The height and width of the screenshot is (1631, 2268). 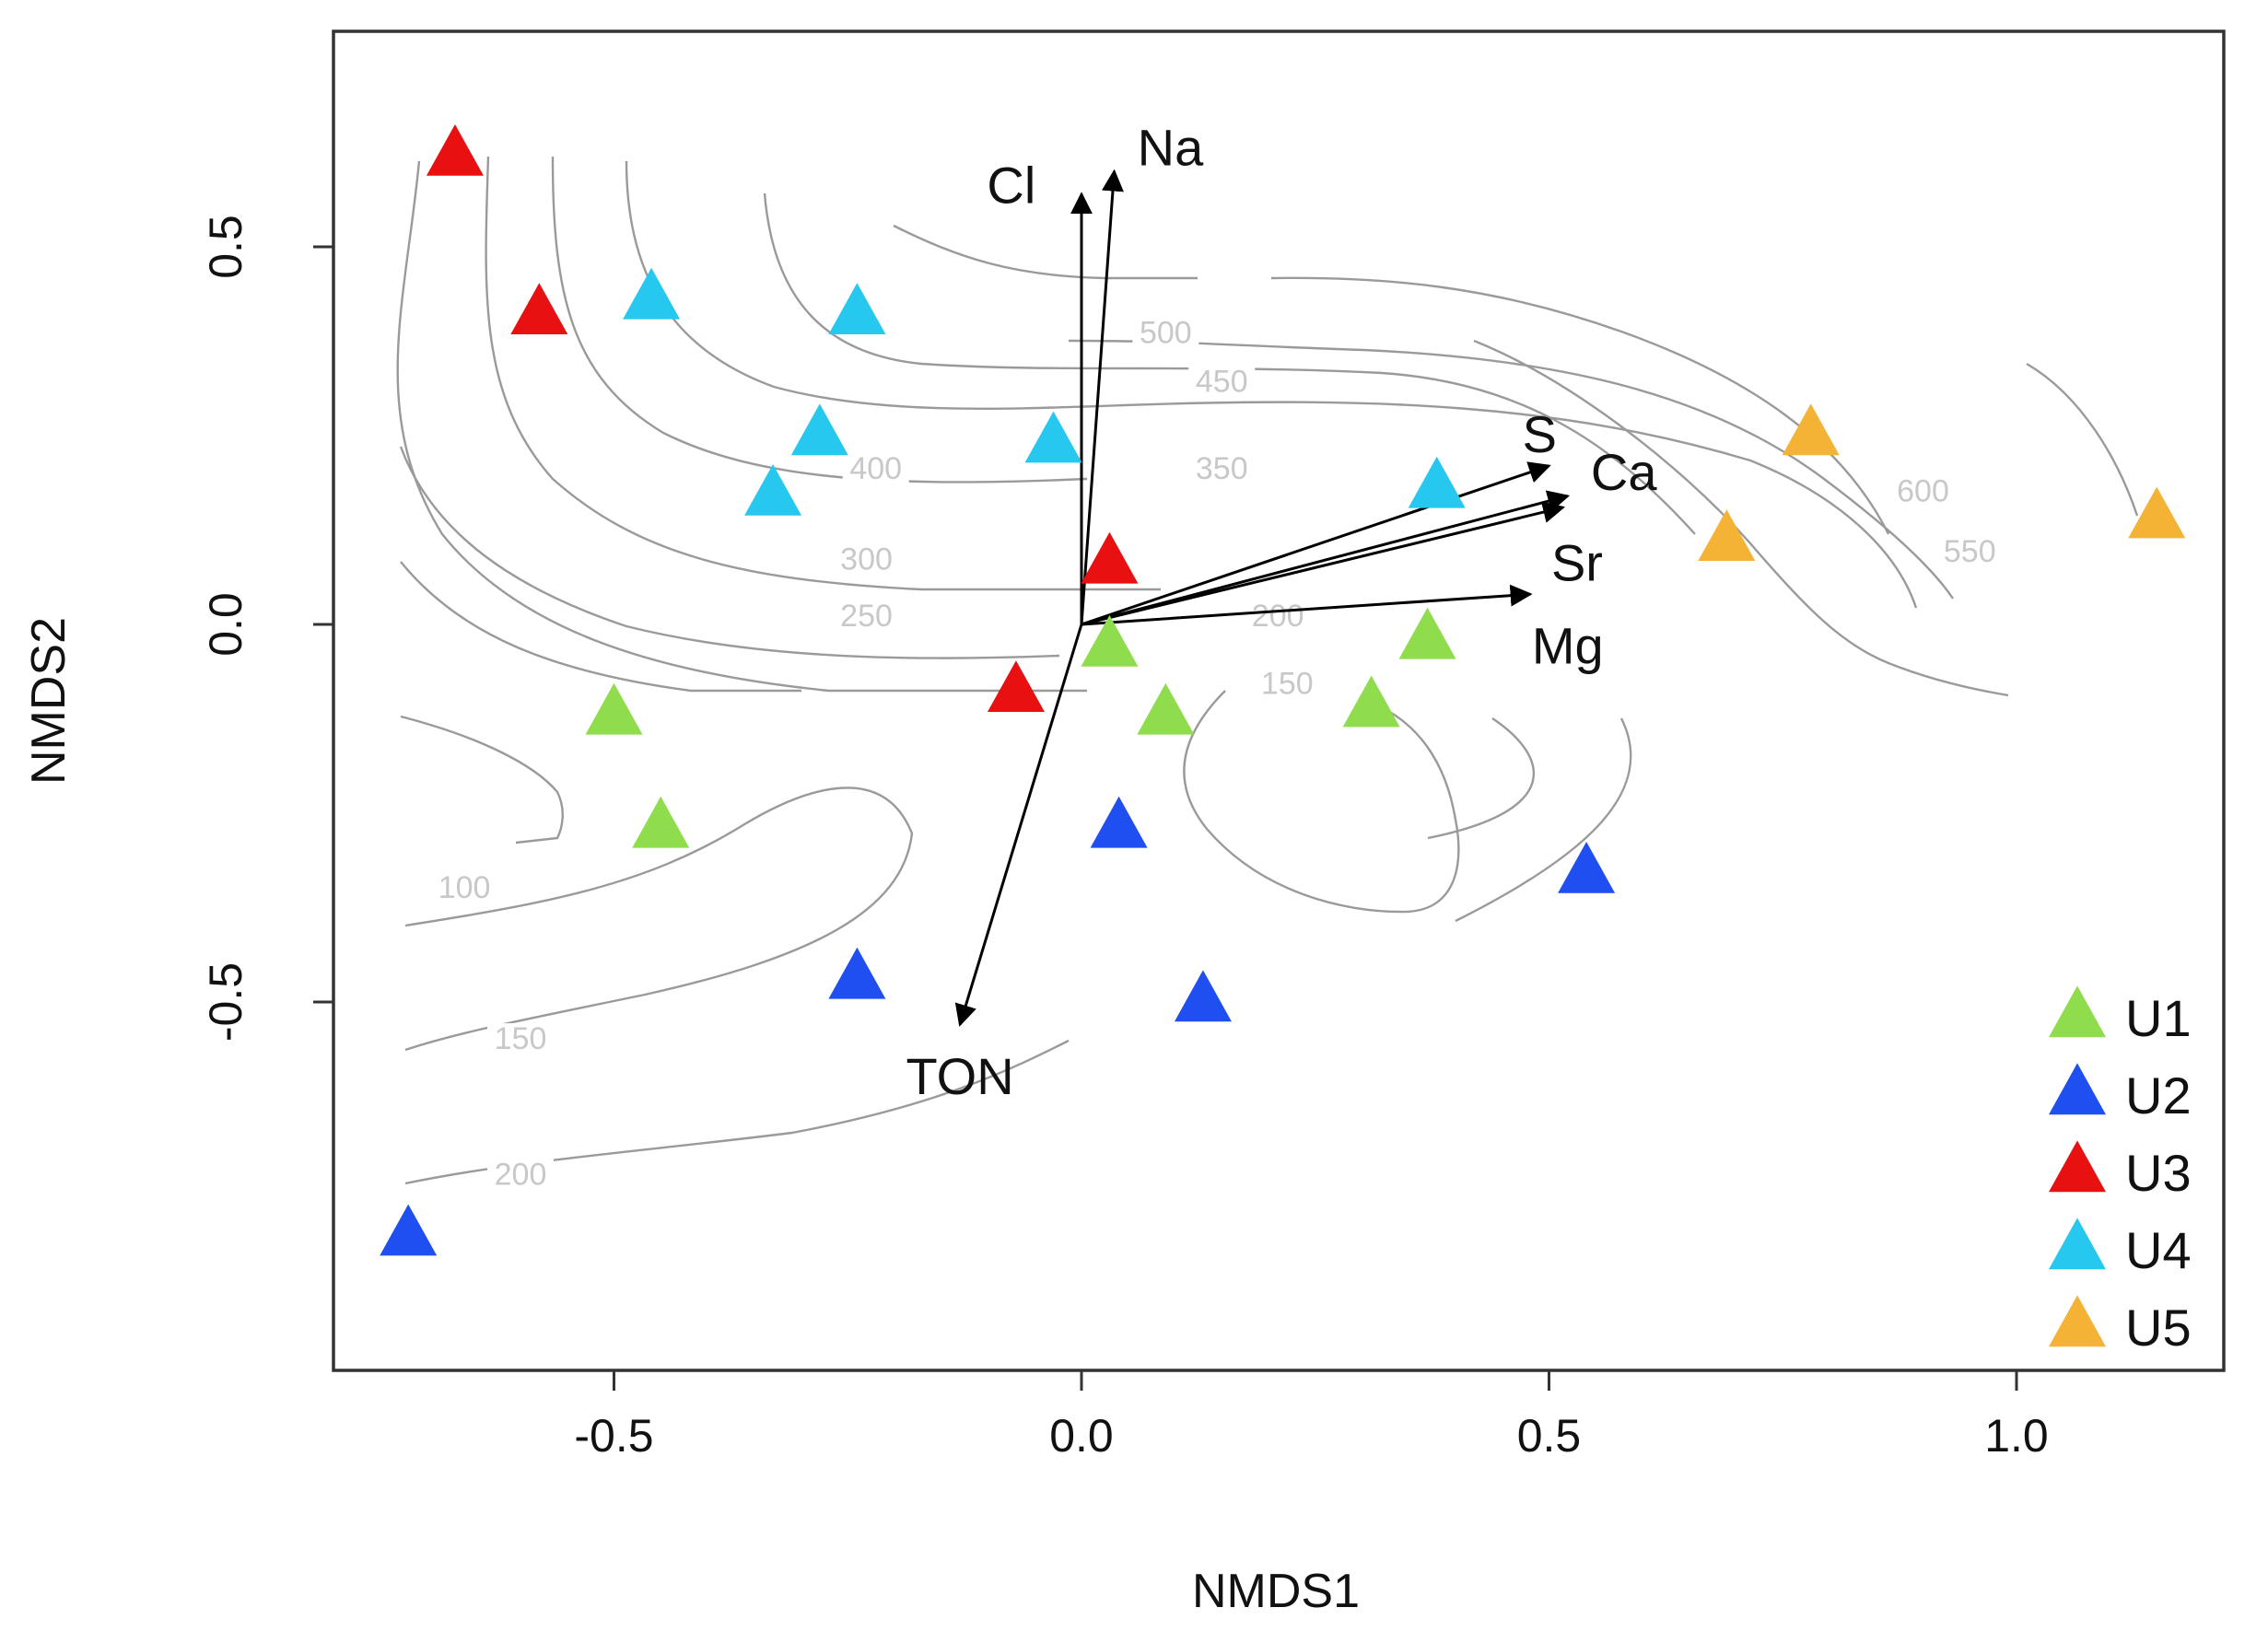 I want to click on contour-label: 350, so click(x=1222, y=468).